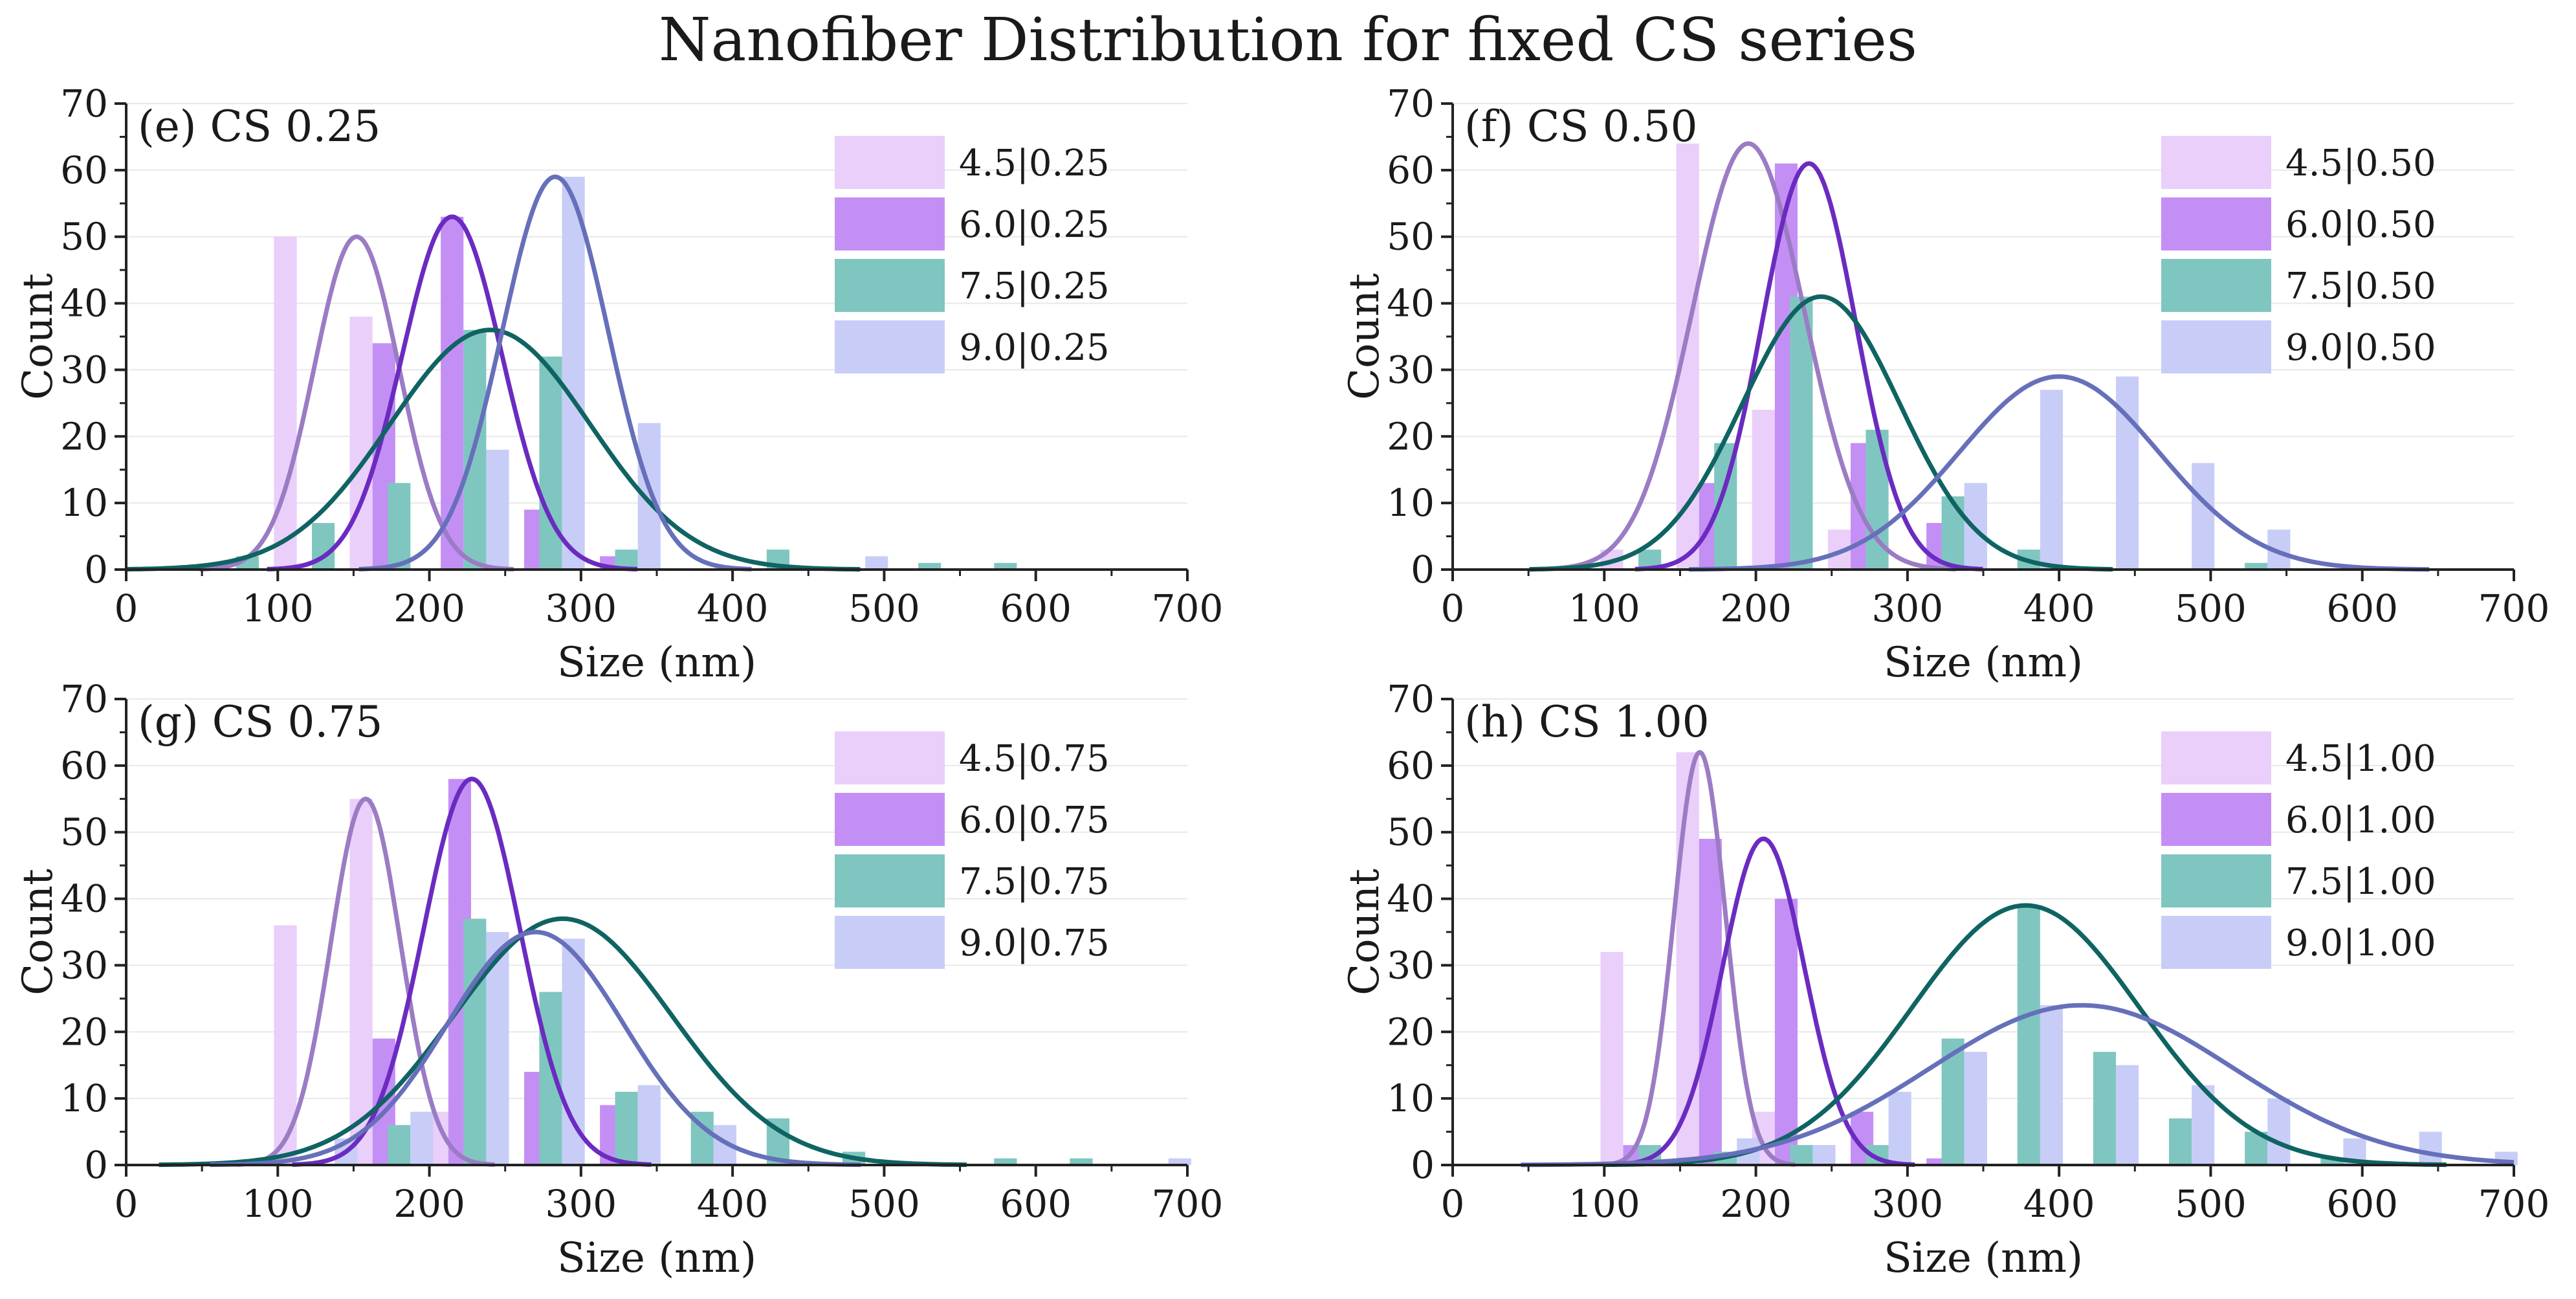 The height and width of the screenshot is (1299, 2576). What do you see at coordinates (84, 237) in the screenshot?
I see `y-tick-label: 50` at bounding box center [84, 237].